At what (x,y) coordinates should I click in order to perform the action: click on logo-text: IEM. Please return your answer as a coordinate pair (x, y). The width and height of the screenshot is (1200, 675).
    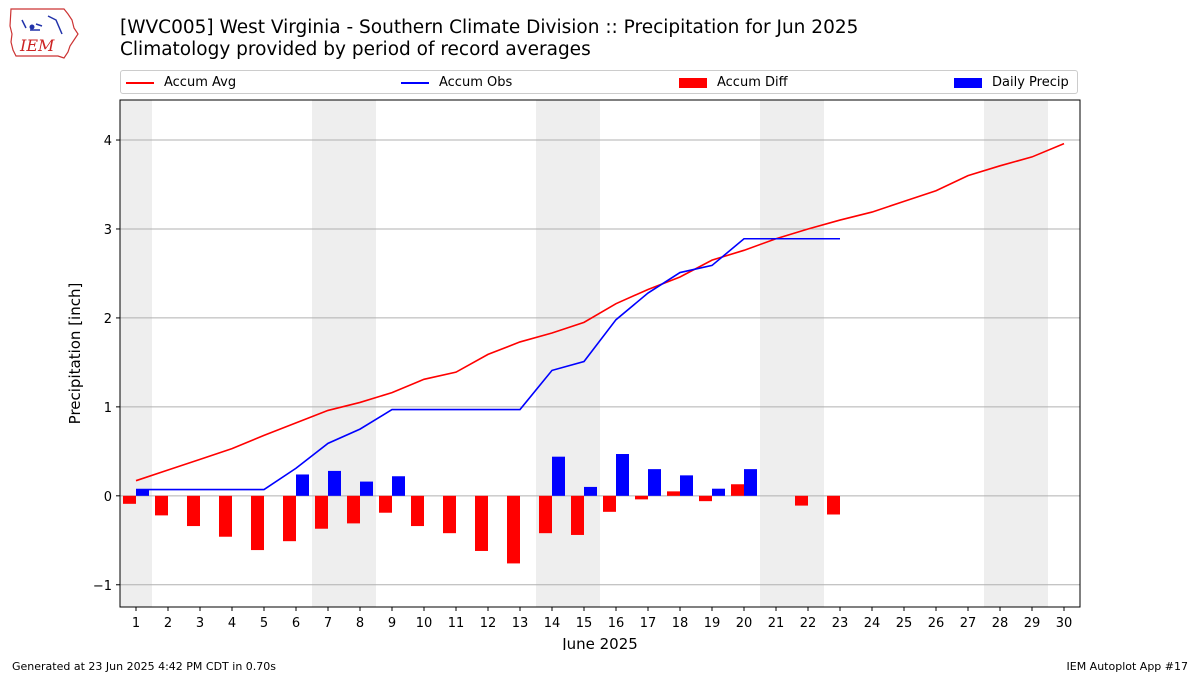
    Looking at the image, I should click on (37, 45).